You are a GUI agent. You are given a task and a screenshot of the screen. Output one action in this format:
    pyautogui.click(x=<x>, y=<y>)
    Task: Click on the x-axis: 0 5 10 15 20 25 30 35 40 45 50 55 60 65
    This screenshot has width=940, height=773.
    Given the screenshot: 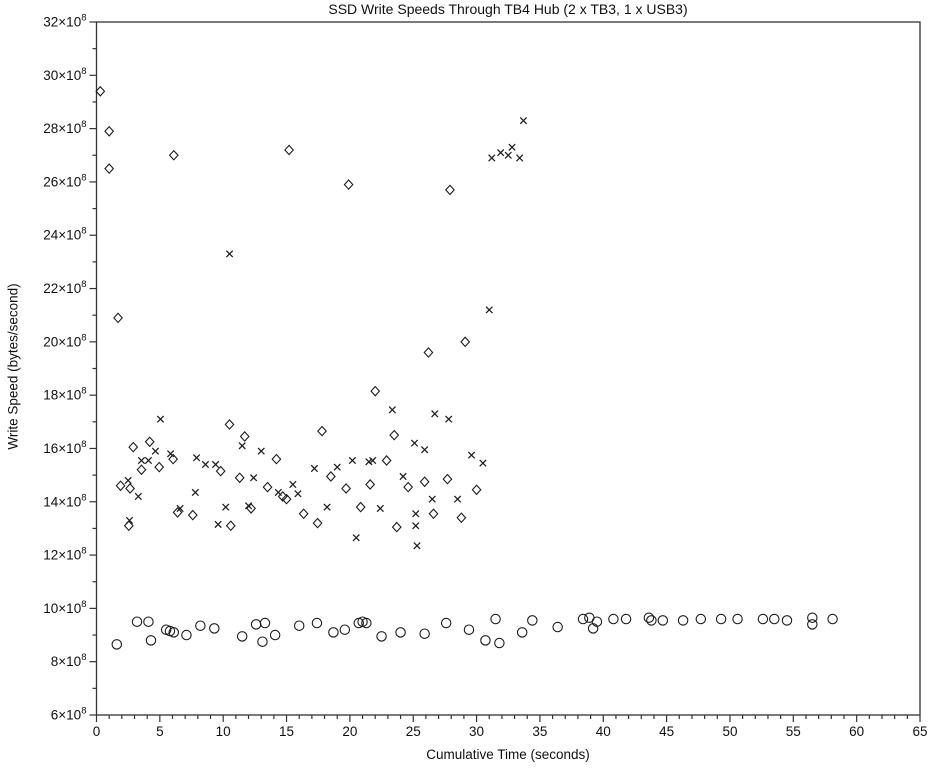 What is the action you would take?
    pyautogui.click(x=510, y=727)
    